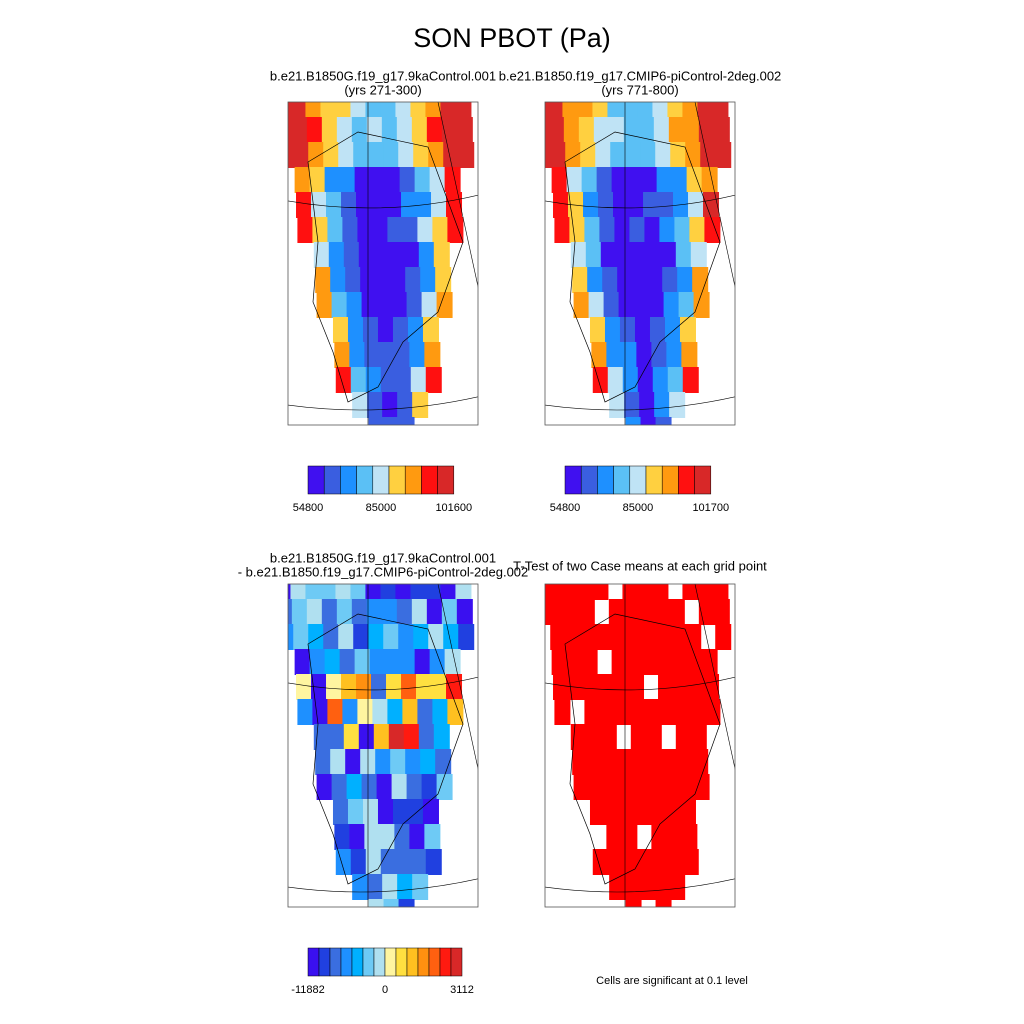 This screenshot has height=1024, width=1024. I want to click on meridian, so click(714, 195).